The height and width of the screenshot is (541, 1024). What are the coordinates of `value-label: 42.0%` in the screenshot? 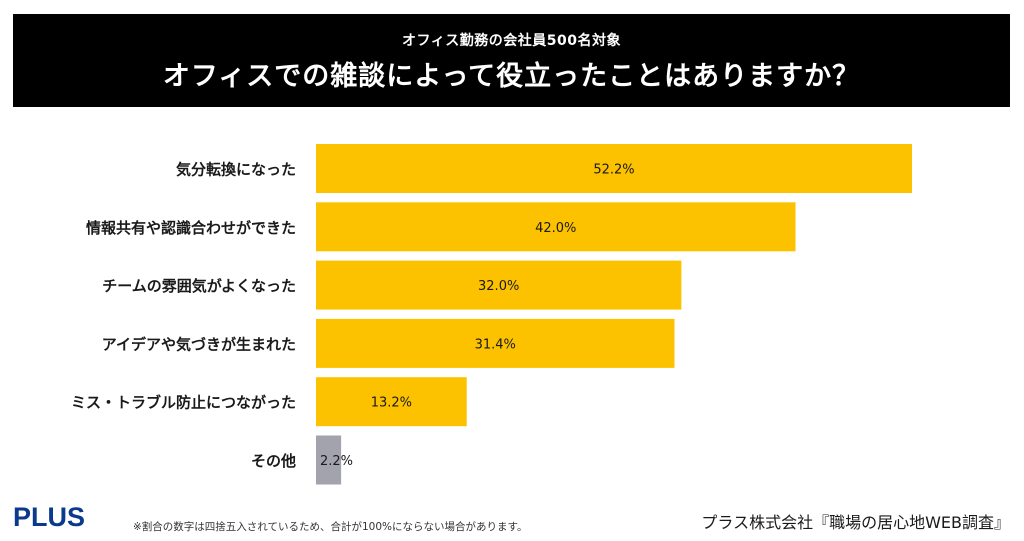 It's located at (555, 228).